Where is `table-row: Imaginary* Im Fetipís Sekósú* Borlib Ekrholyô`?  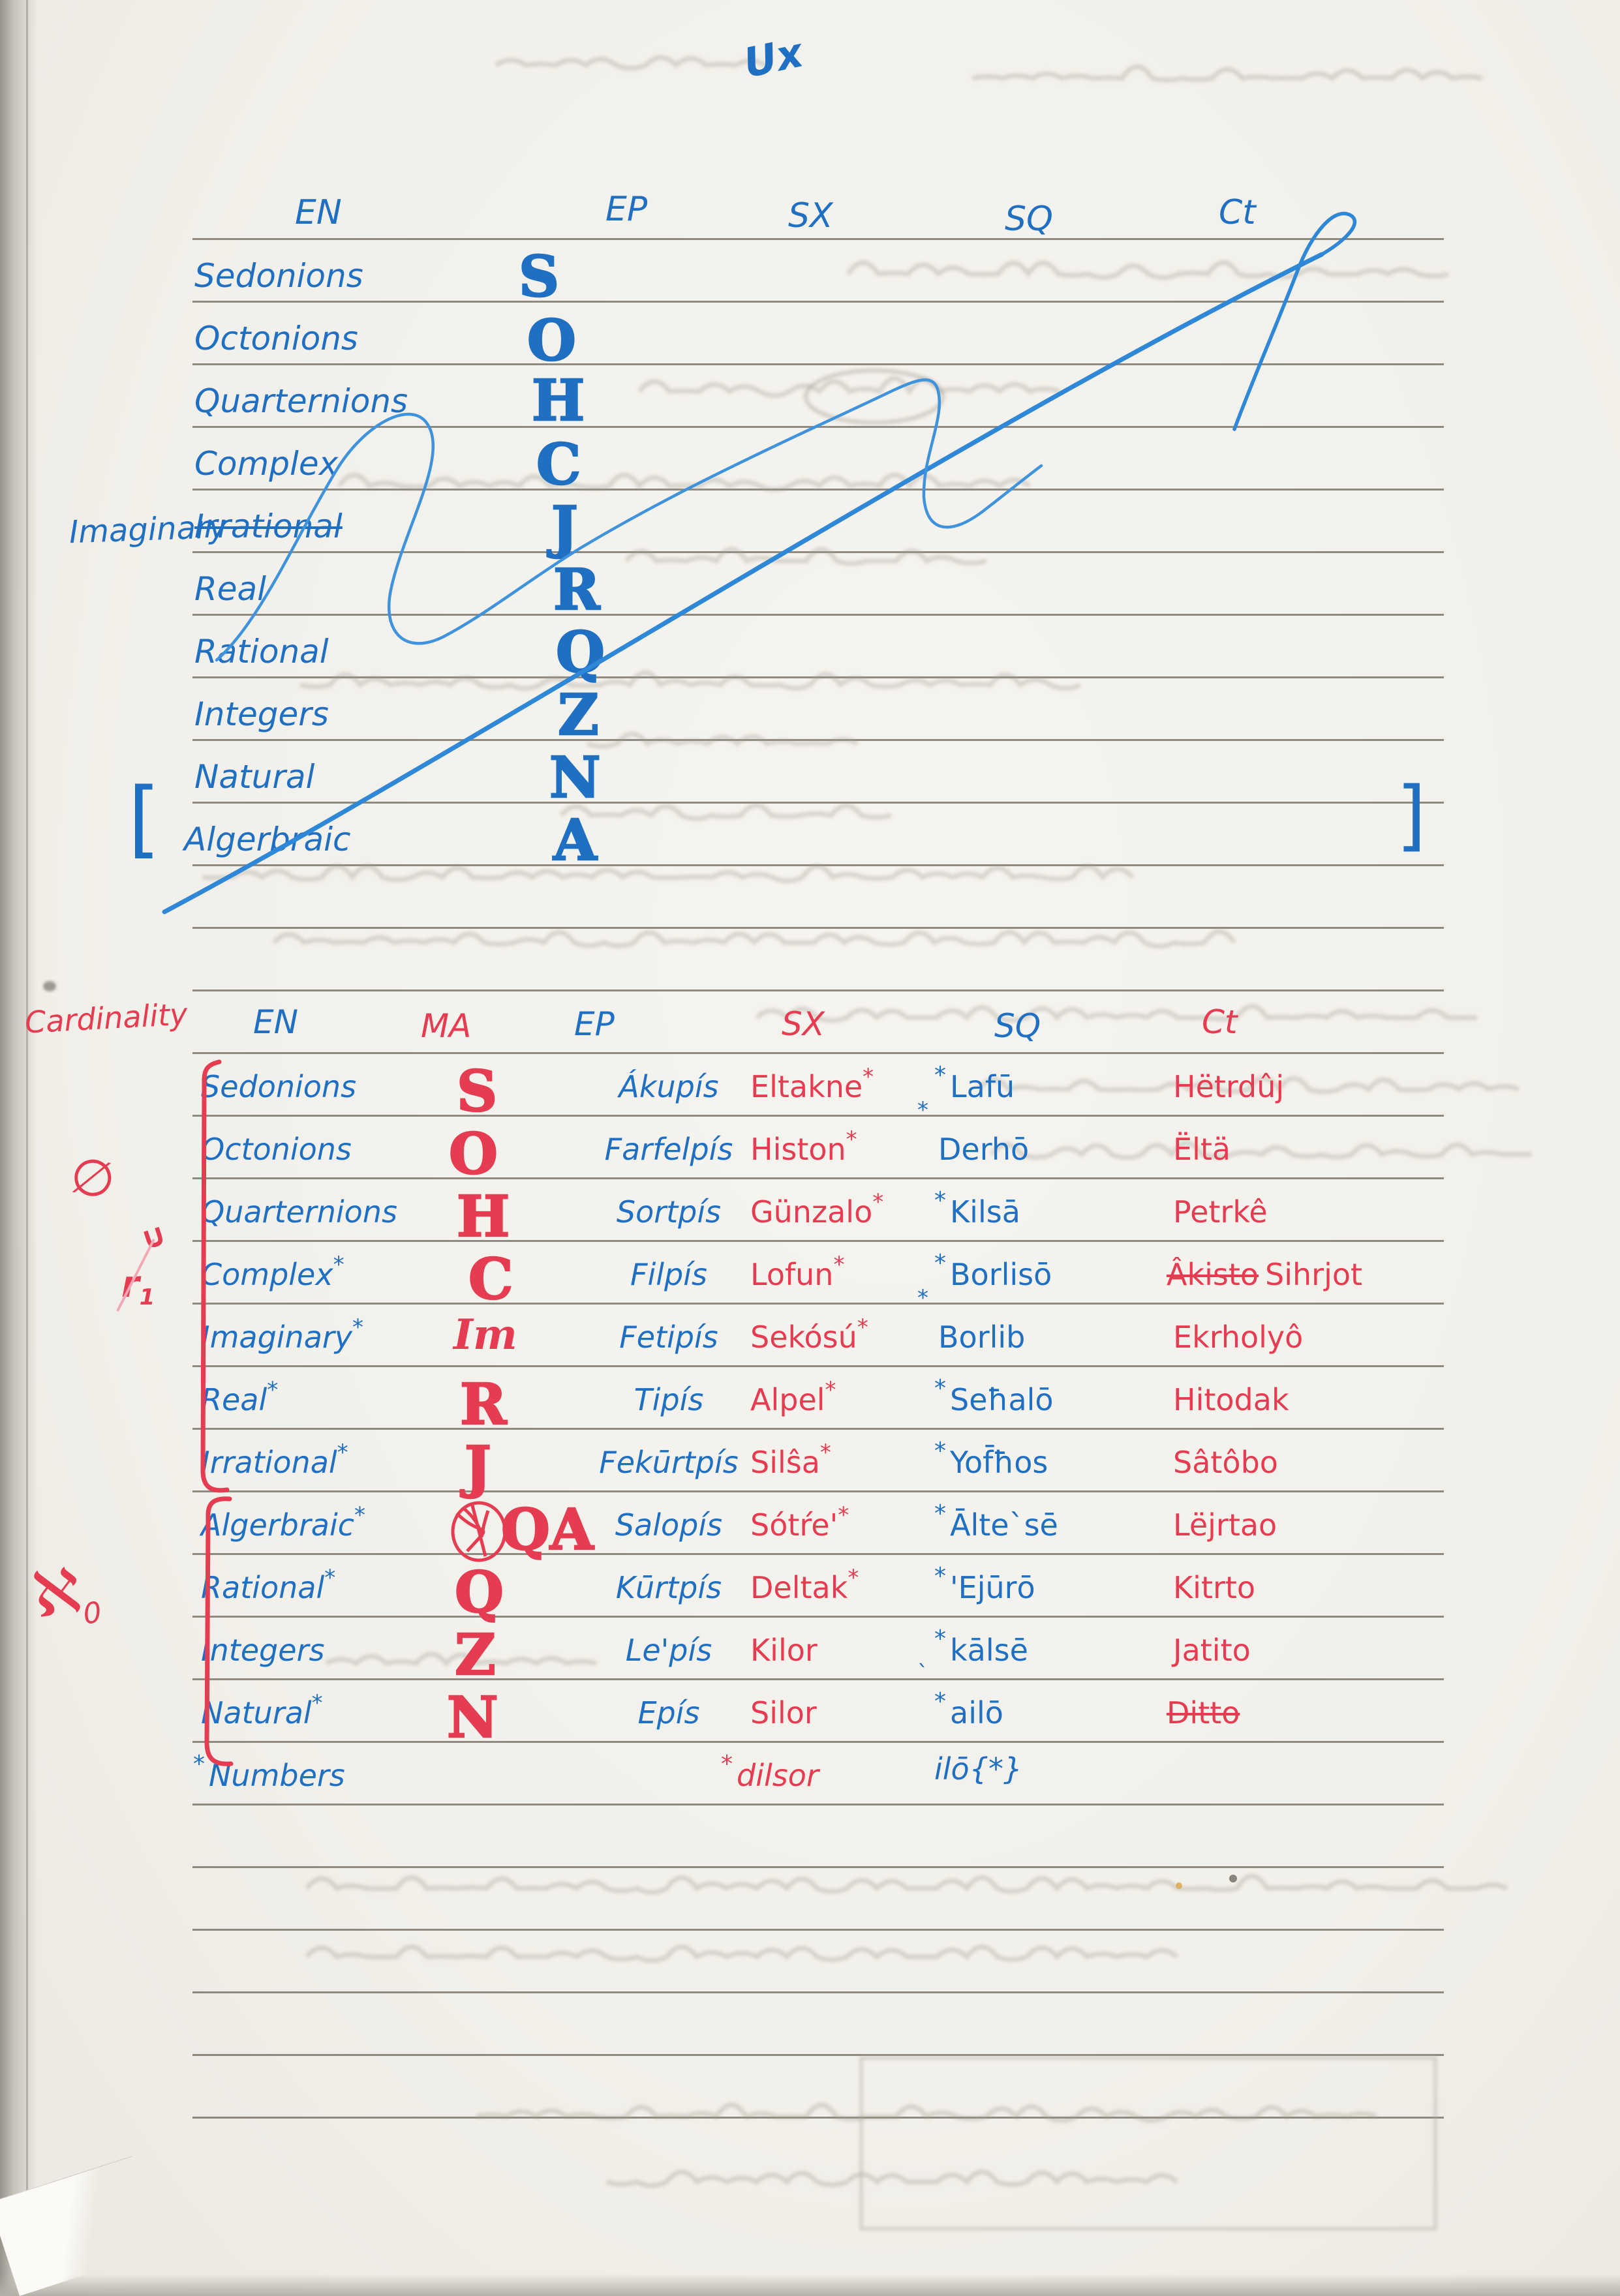
table-row: Imaginary* Im Fetipís Sekósú* Borlib Ekrholyô is located at coordinates (810, 1349).